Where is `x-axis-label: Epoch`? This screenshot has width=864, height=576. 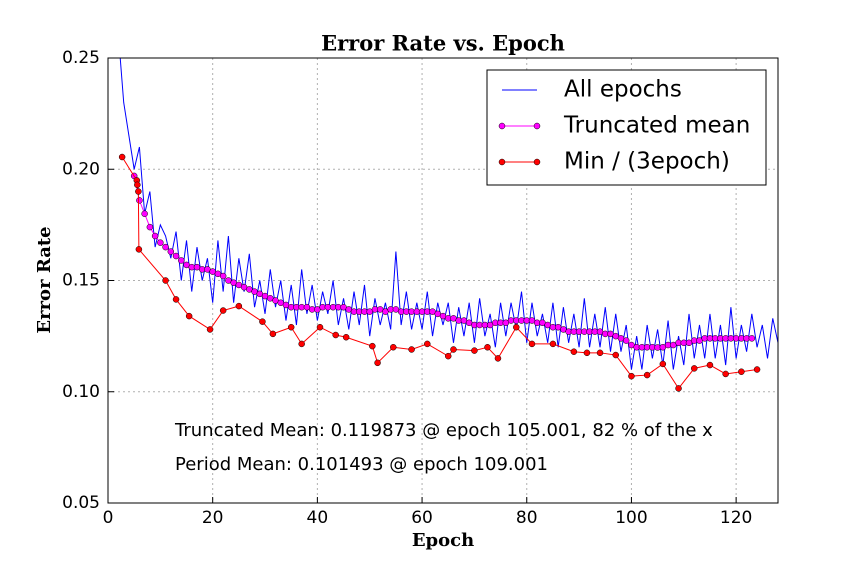 x-axis-label: Epoch is located at coordinates (443, 540).